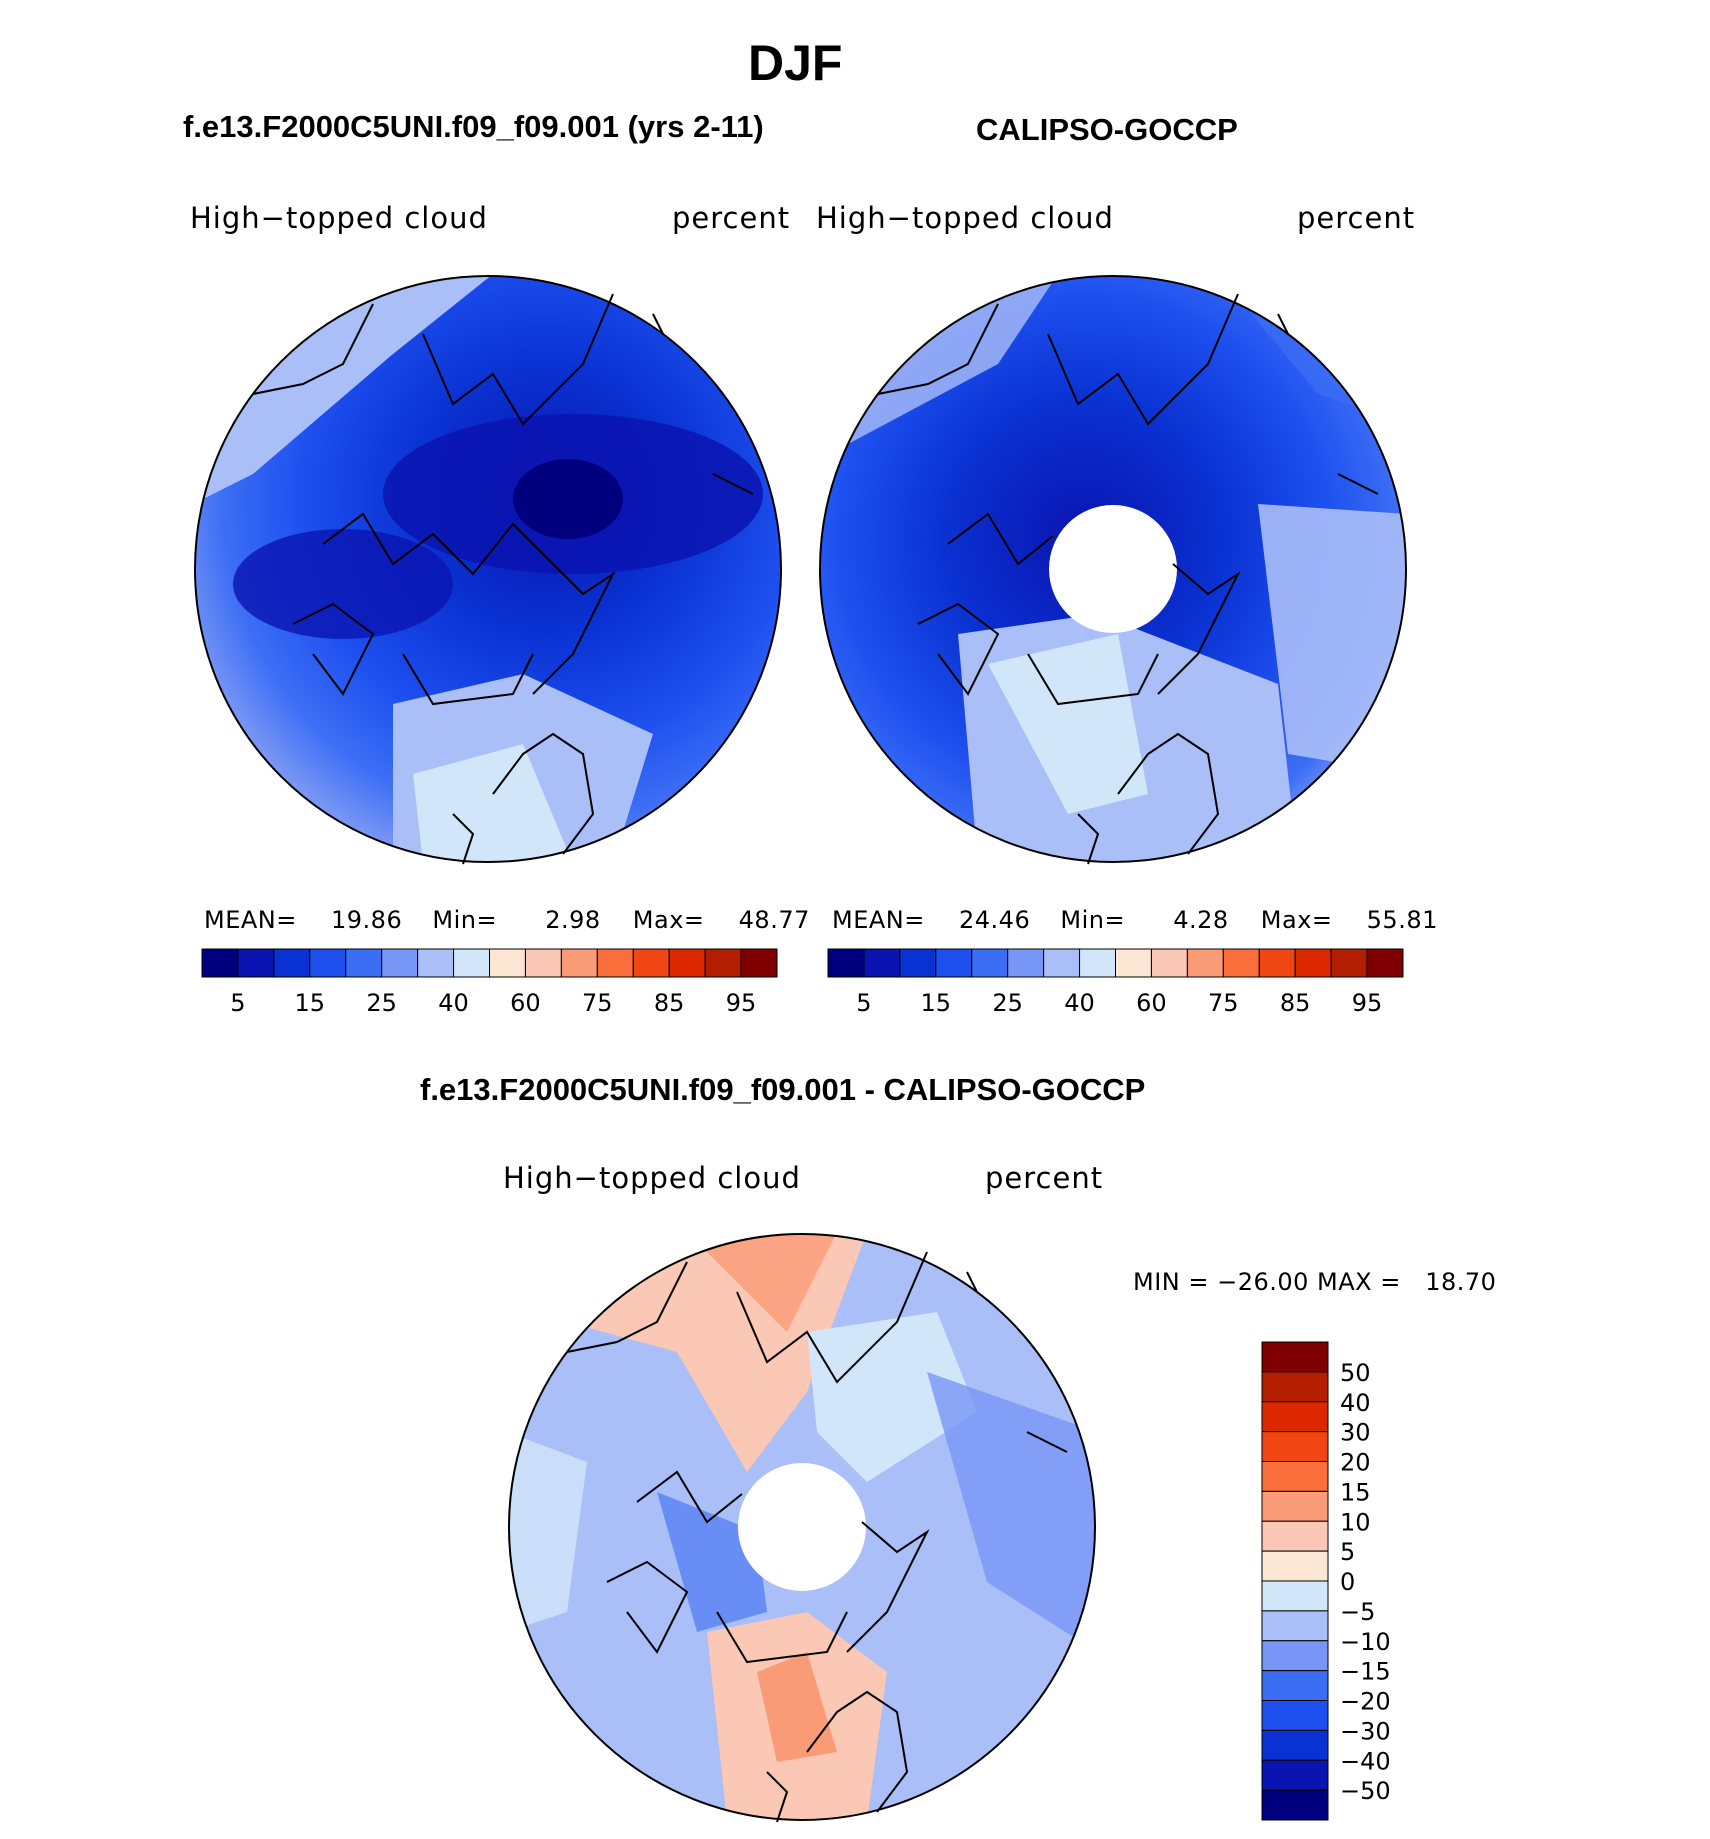 This screenshot has width=1710, height=1839. I want to click on colorbar-diff-tick-label: −50, so click(1365, 1791).